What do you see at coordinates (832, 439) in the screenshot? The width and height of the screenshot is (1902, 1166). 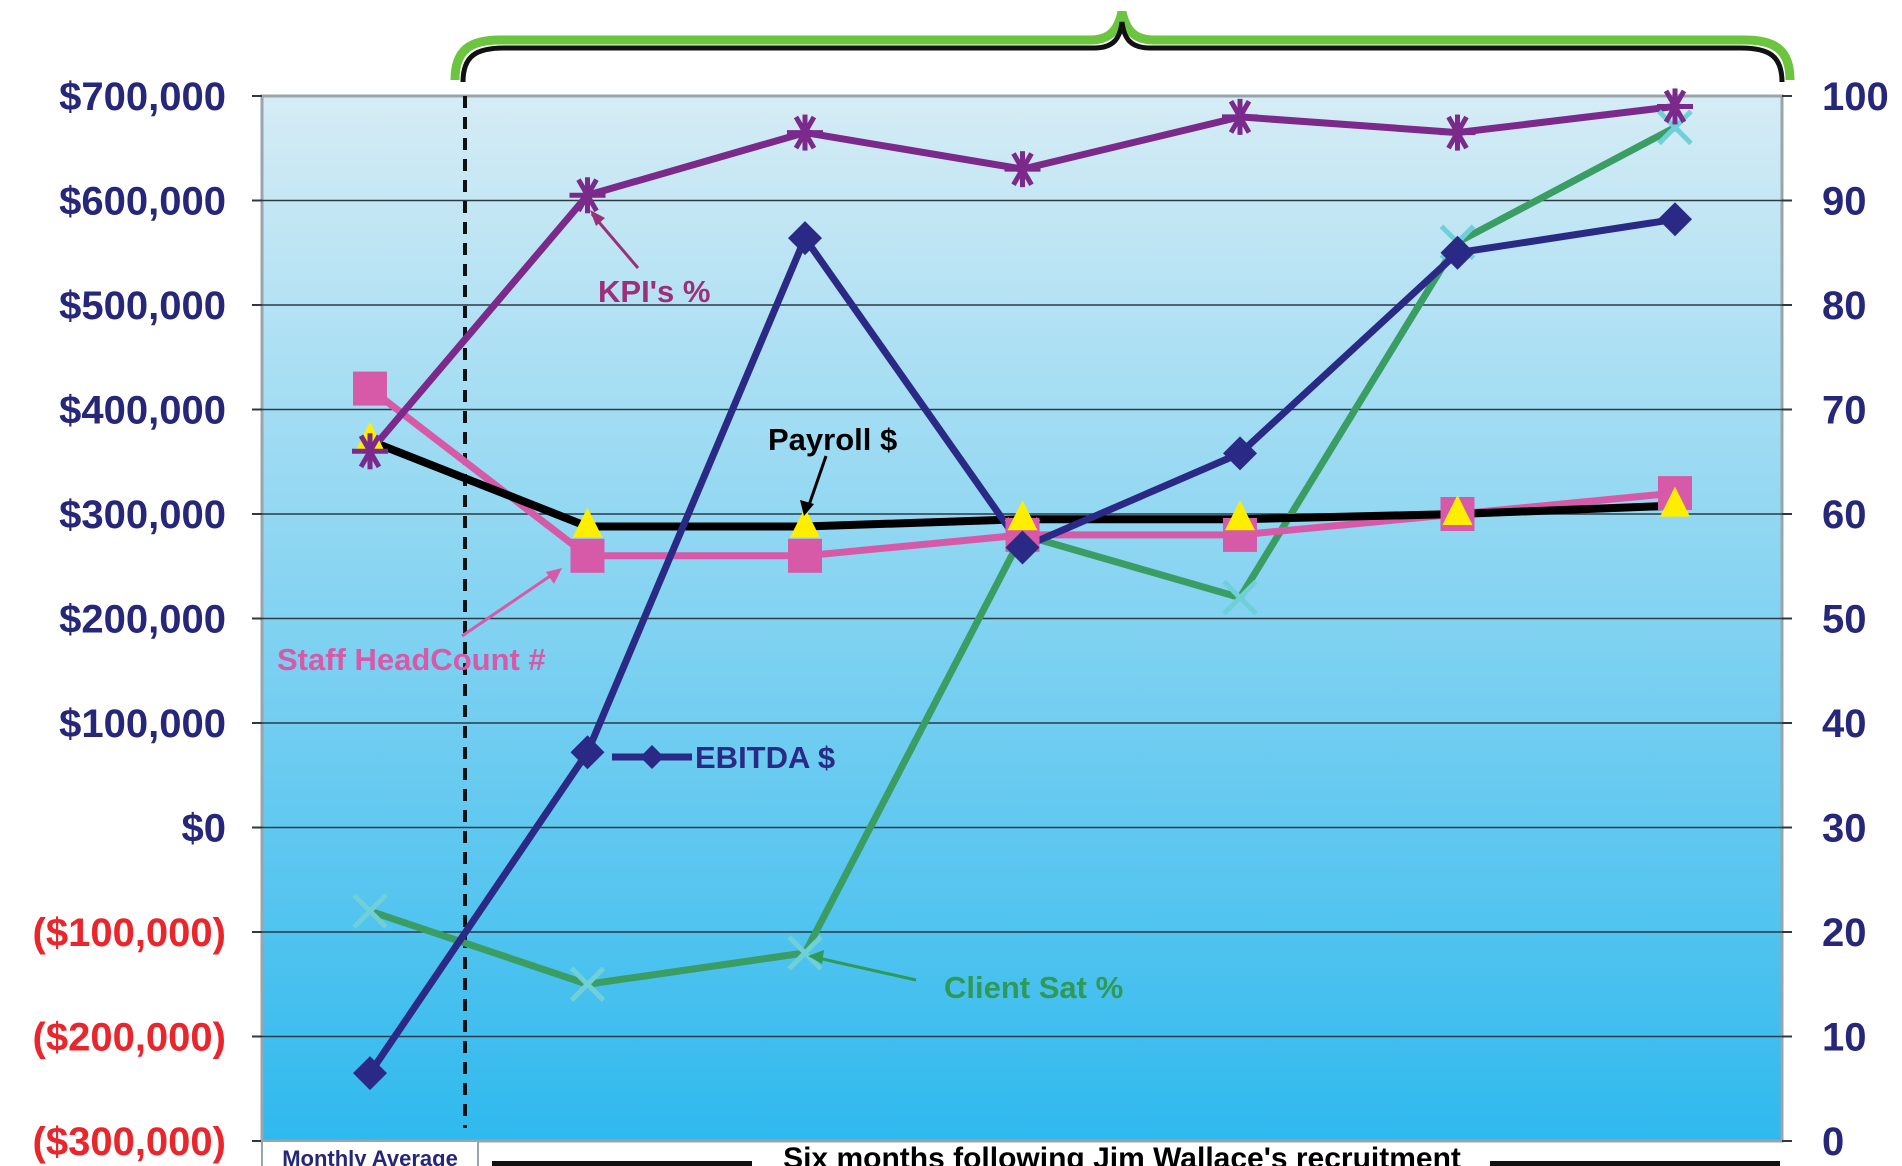 I see `annotation-payroll: Payroll $` at bounding box center [832, 439].